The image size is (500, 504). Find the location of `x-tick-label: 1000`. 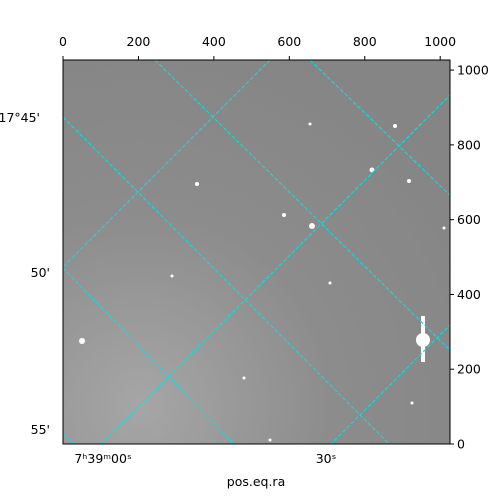

x-tick-label: 1000 is located at coordinates (440, 41).